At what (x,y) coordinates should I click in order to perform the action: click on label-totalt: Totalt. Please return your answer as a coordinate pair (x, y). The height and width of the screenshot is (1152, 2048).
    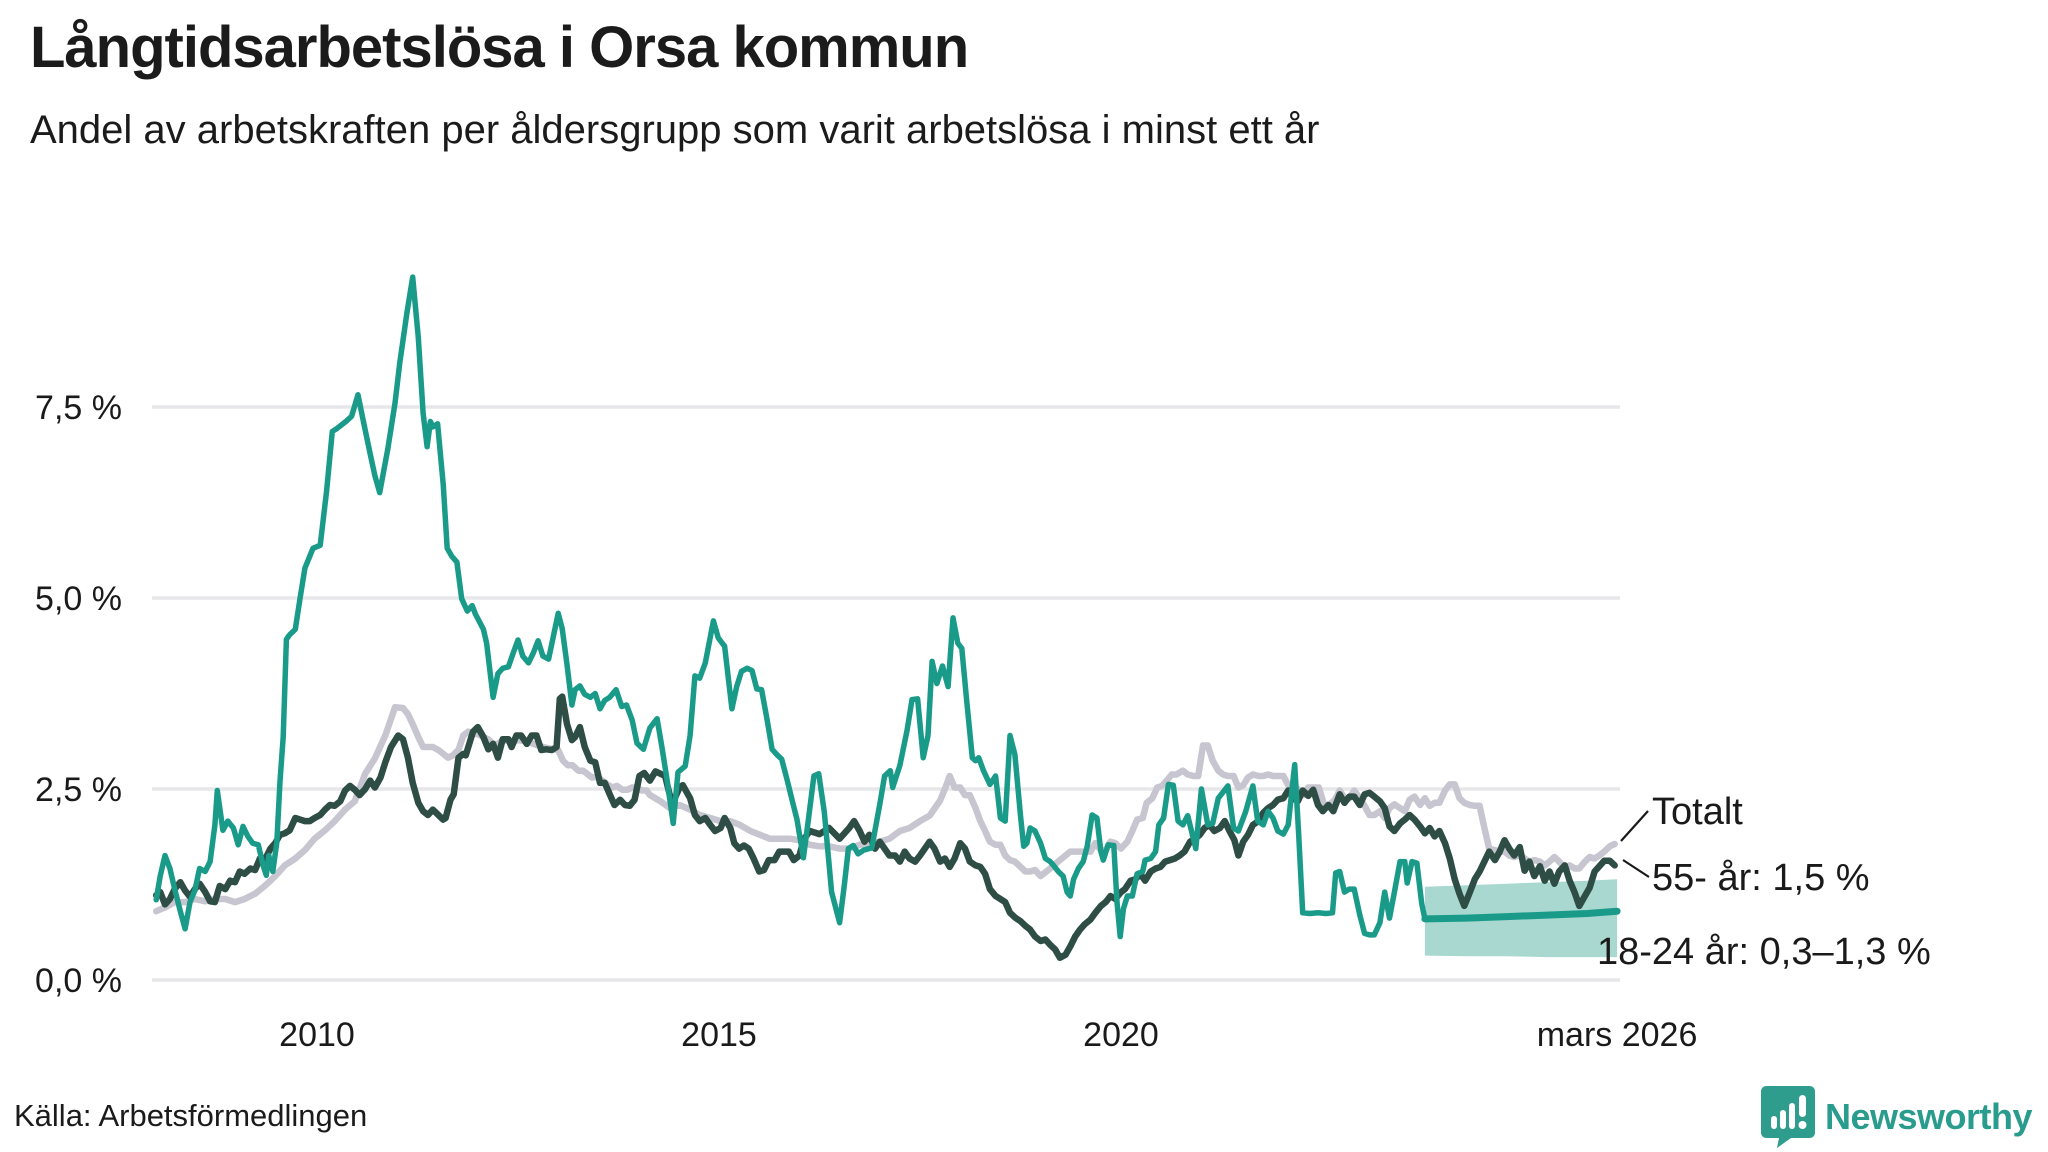
    Looking at the image, I should click on (1697, 812).